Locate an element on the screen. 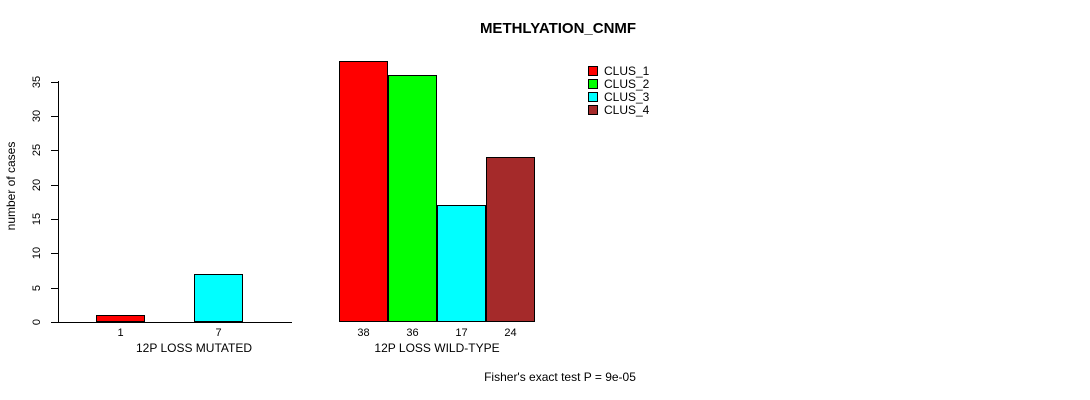  group-label-wild-type: 12P LOSS WILD-TYPE is located at coordinates (437, 348).